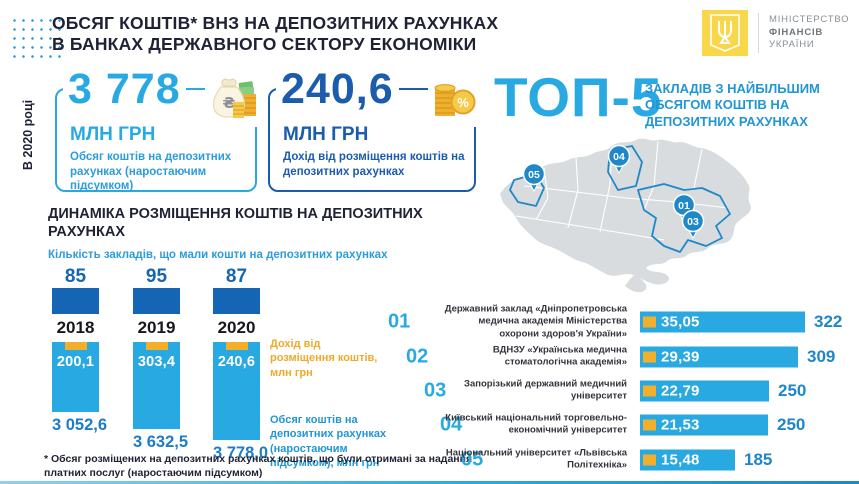  I want to click on map-pin-05: 05, so click(534, 177).